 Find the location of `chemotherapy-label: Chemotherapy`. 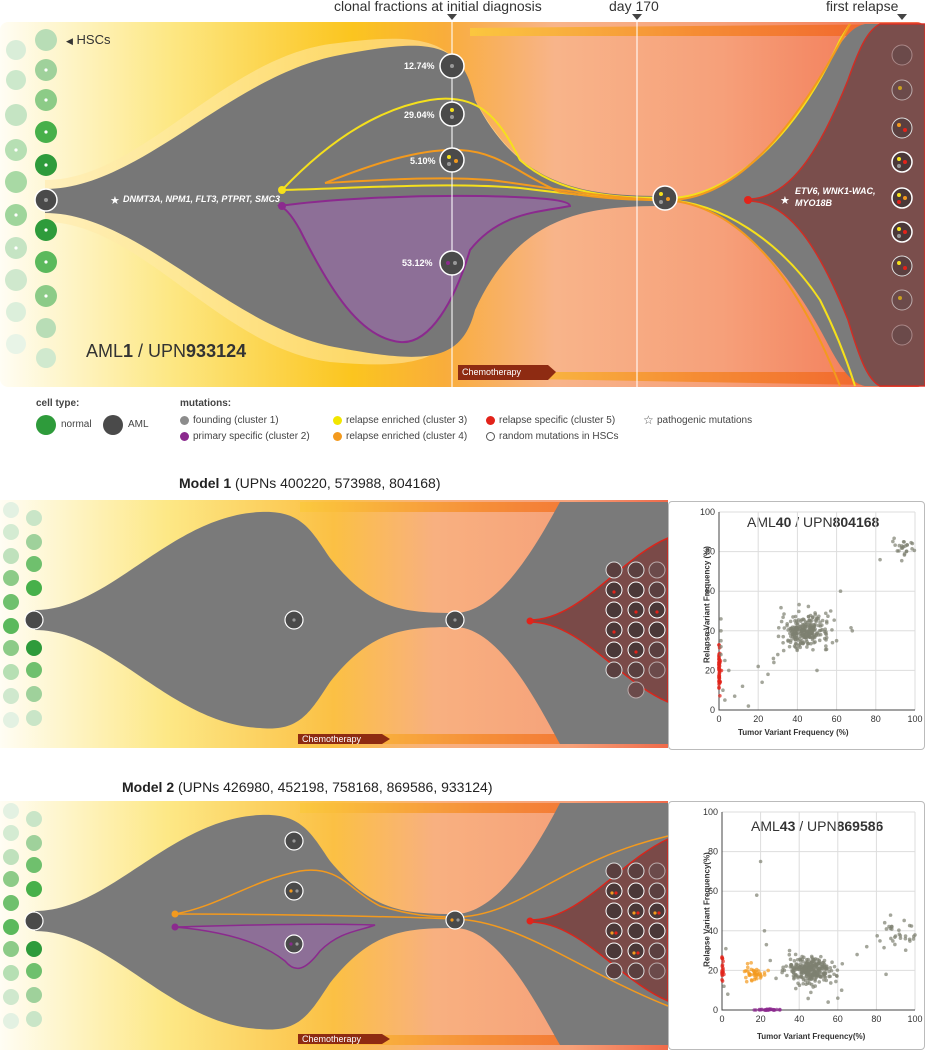

chemotherapy-label: Chemotherapy is located at coordinates (492, 372).